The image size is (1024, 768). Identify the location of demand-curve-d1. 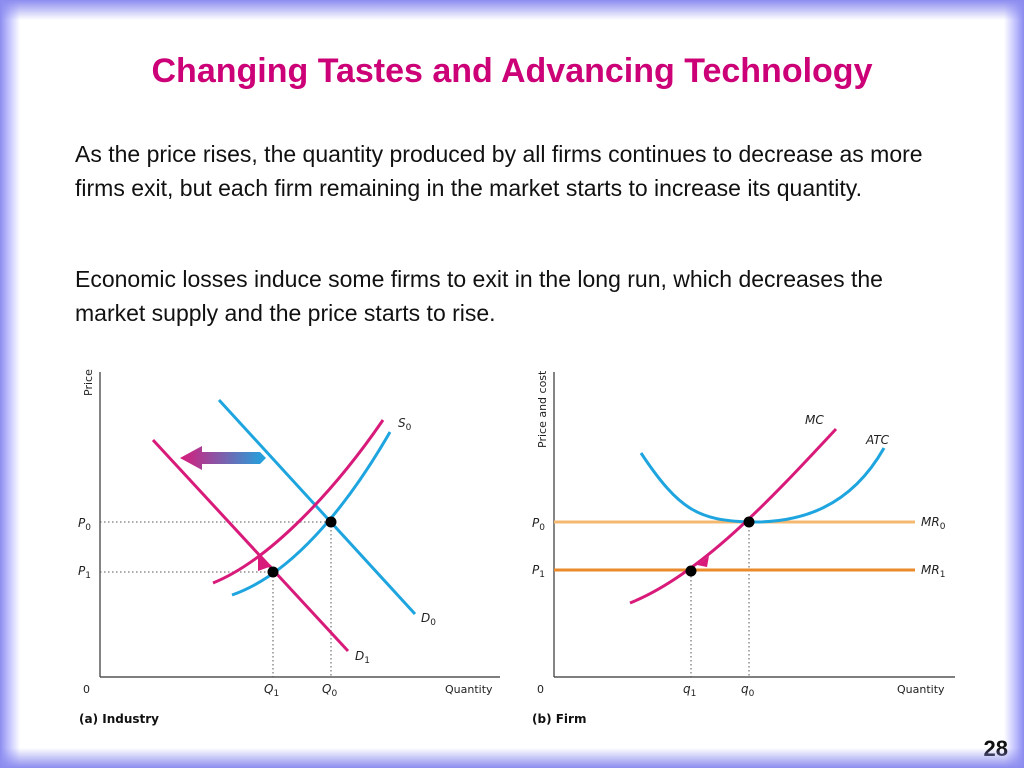
(250, 545).